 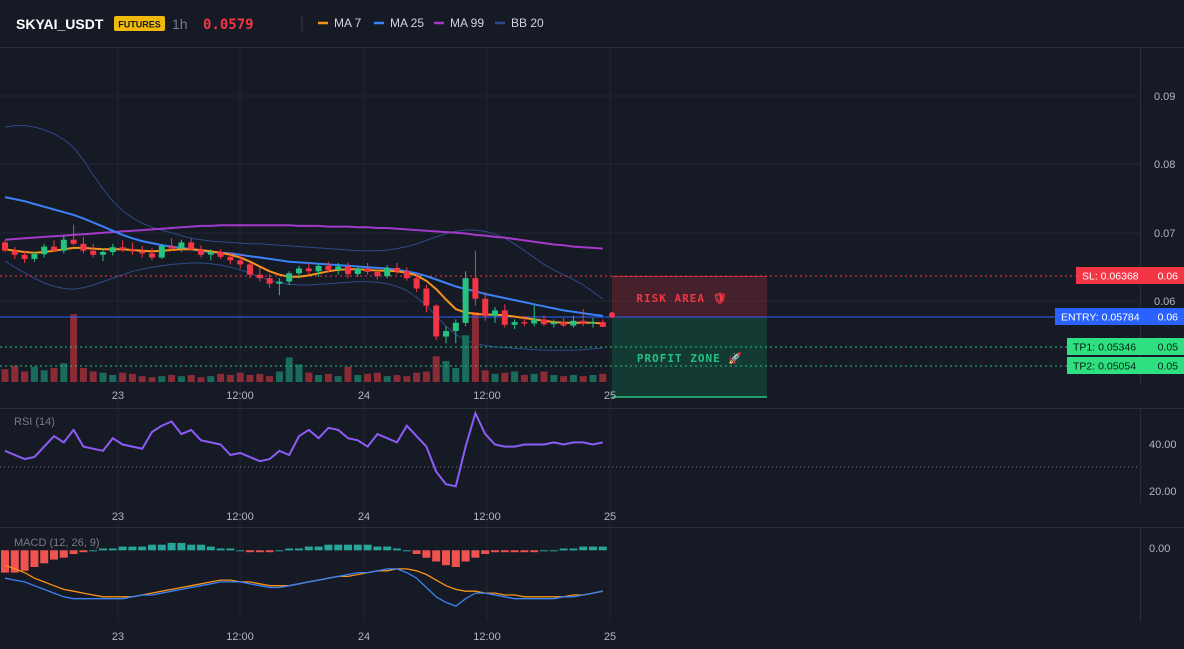 What do you see at coordinates (459, 23) in the screenshot?
I see `legend-ma99: MA 99` at bounding box center [459, 23].